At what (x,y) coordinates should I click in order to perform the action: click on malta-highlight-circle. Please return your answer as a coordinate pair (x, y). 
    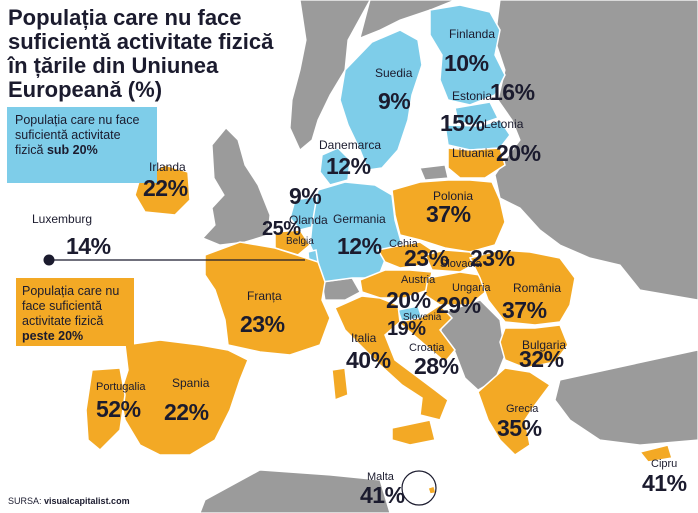
    Looking at the image, I should click on (419, 488).